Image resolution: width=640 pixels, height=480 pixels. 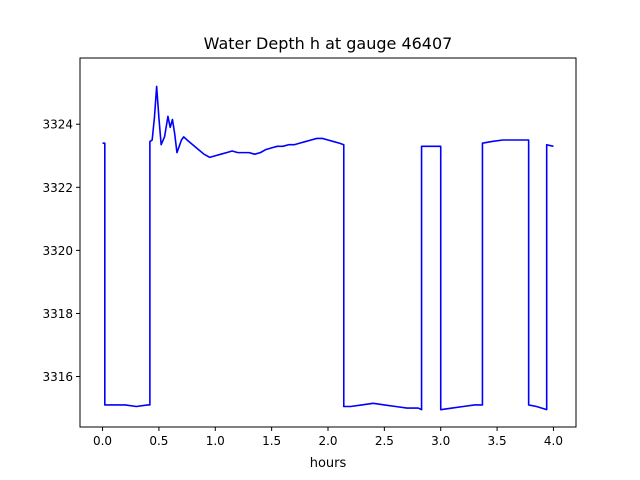 I want to click on x-axis-label: hours, so click(x=328, y=463).